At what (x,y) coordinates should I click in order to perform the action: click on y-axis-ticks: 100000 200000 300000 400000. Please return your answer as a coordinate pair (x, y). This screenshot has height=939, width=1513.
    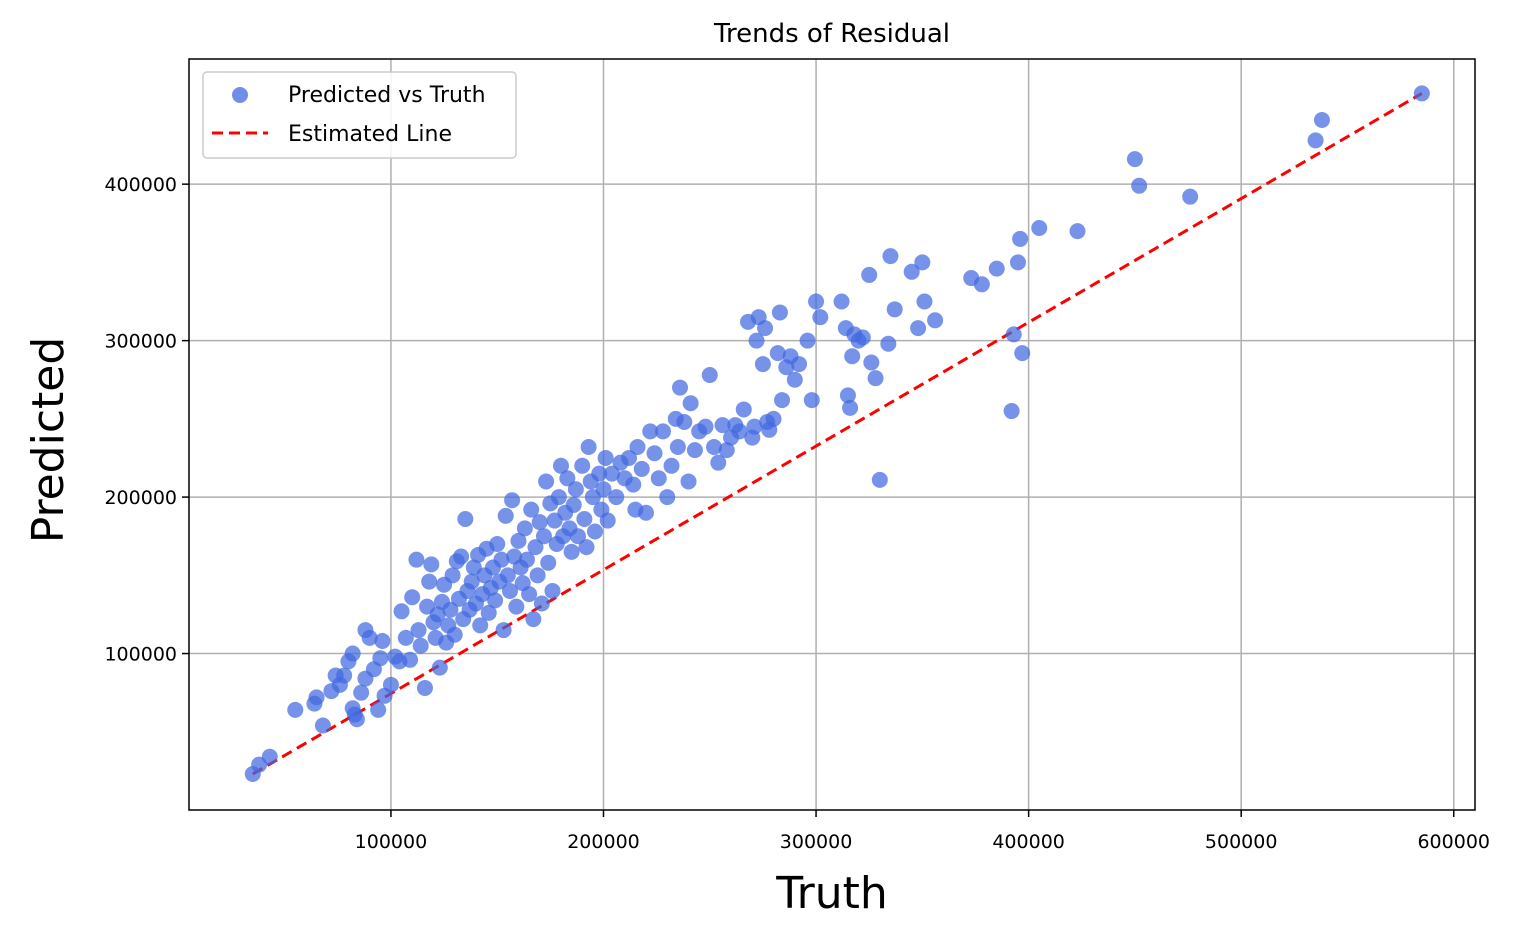
    Looking at the image, I should click on (146, 420).